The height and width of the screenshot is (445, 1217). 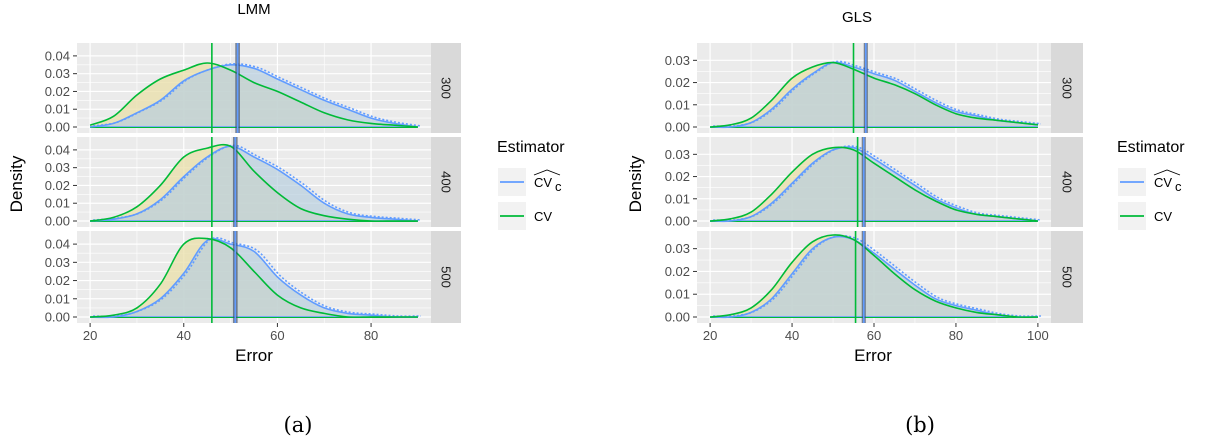 I want to click on legend-label-subscript: c, so click(x=558, y=186).